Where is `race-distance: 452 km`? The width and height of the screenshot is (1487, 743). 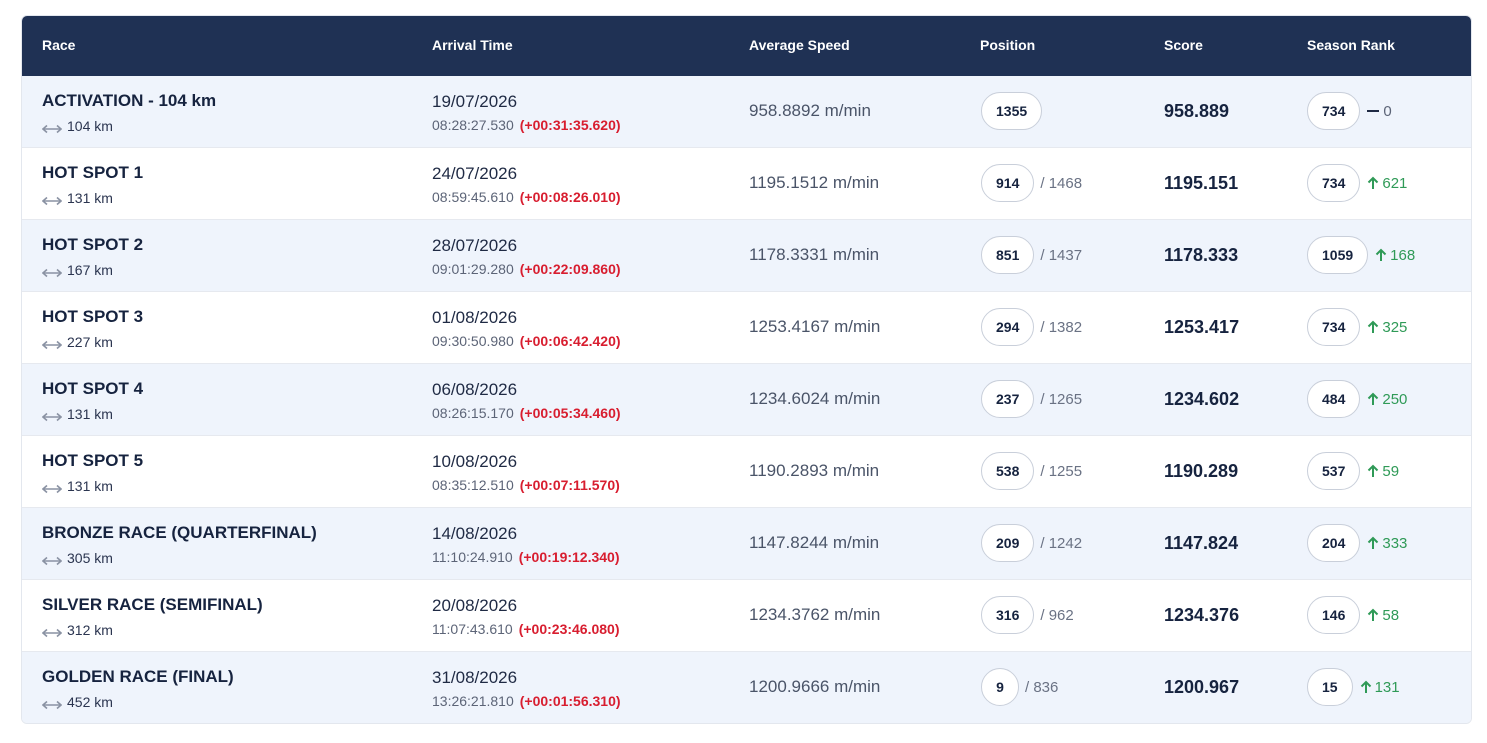 race-distance: 452 km is located at coordinates (77, 702).